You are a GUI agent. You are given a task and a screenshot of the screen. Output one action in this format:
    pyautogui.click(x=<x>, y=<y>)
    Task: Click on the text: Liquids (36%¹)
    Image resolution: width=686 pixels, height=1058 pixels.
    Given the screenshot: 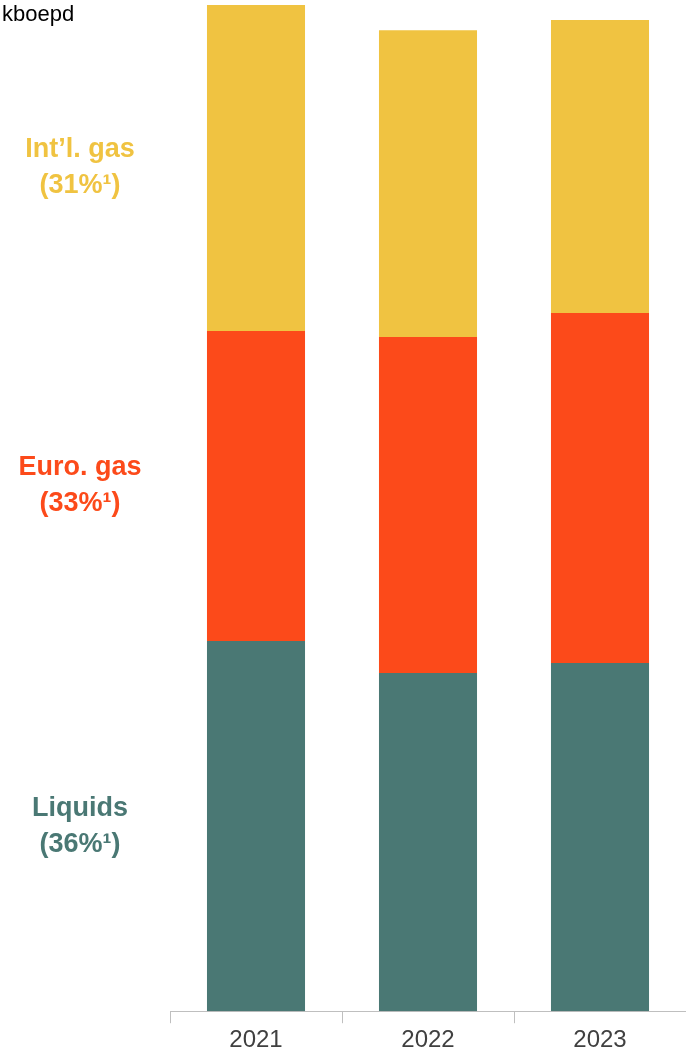 What is the action you would take?
    pyautogui.click(x=80, y=824)
    